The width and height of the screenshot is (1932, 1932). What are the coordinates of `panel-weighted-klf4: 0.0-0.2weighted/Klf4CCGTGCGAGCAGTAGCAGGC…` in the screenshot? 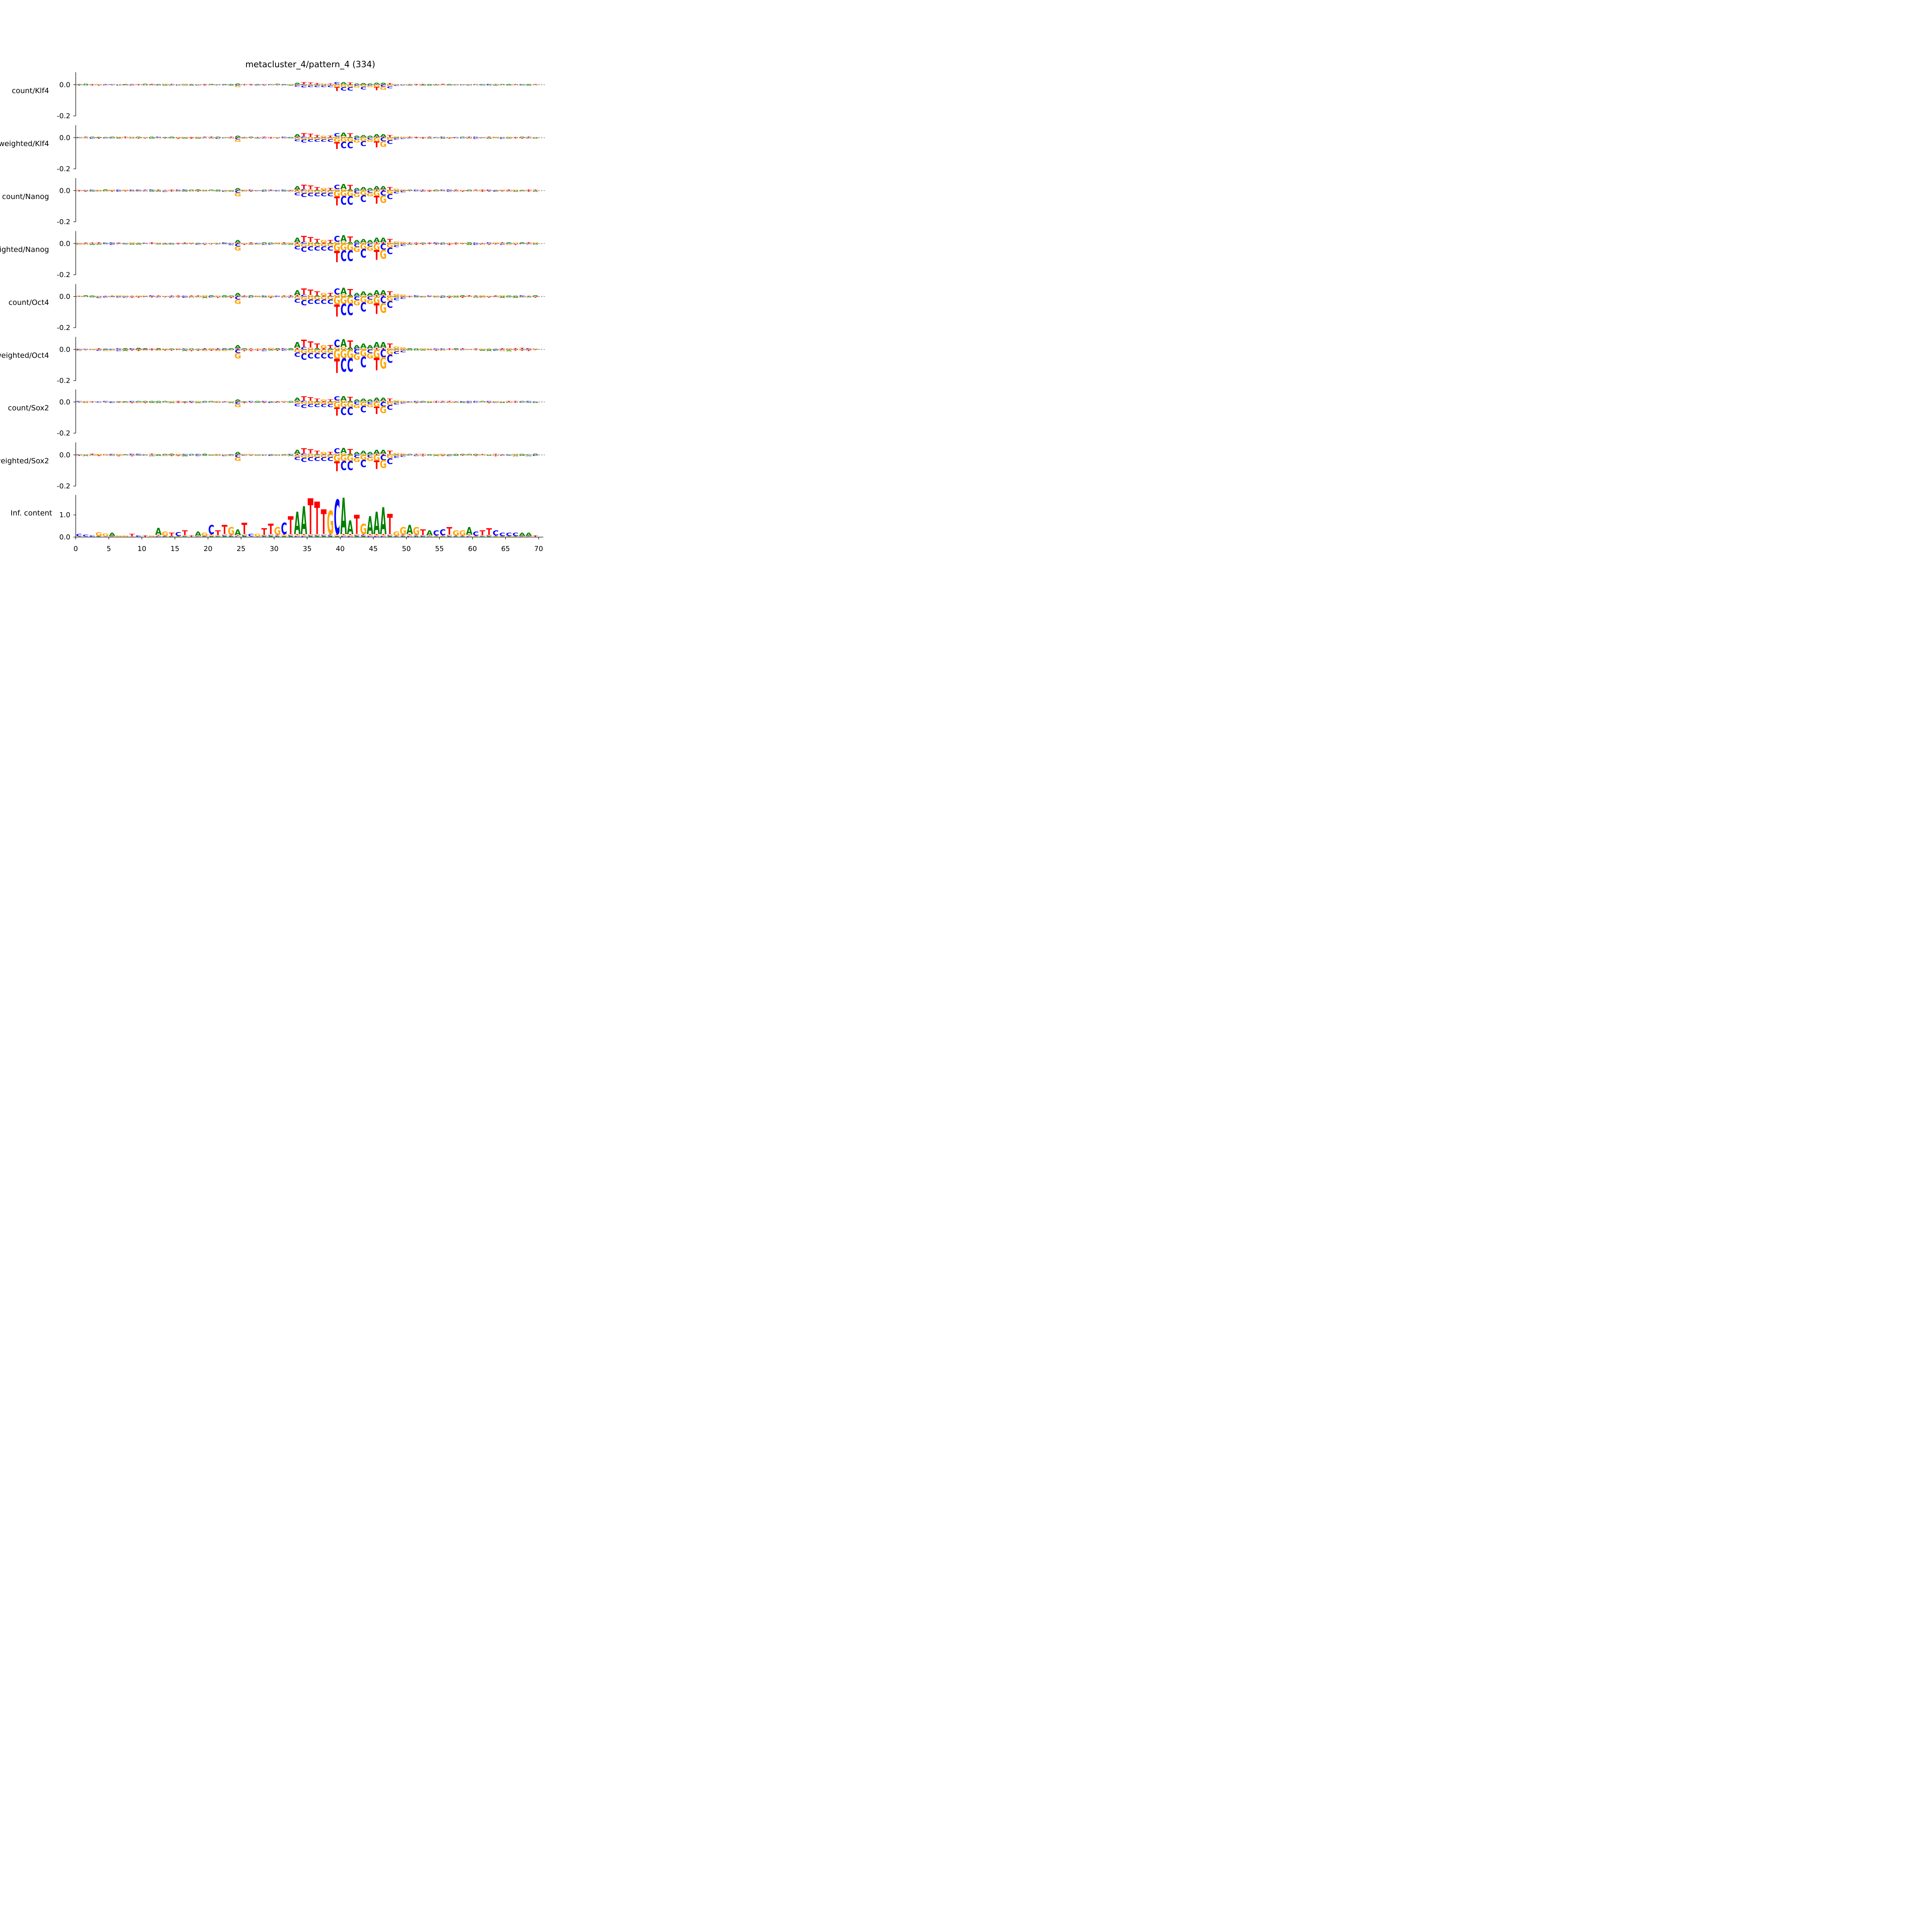 It's located at (273, 149).